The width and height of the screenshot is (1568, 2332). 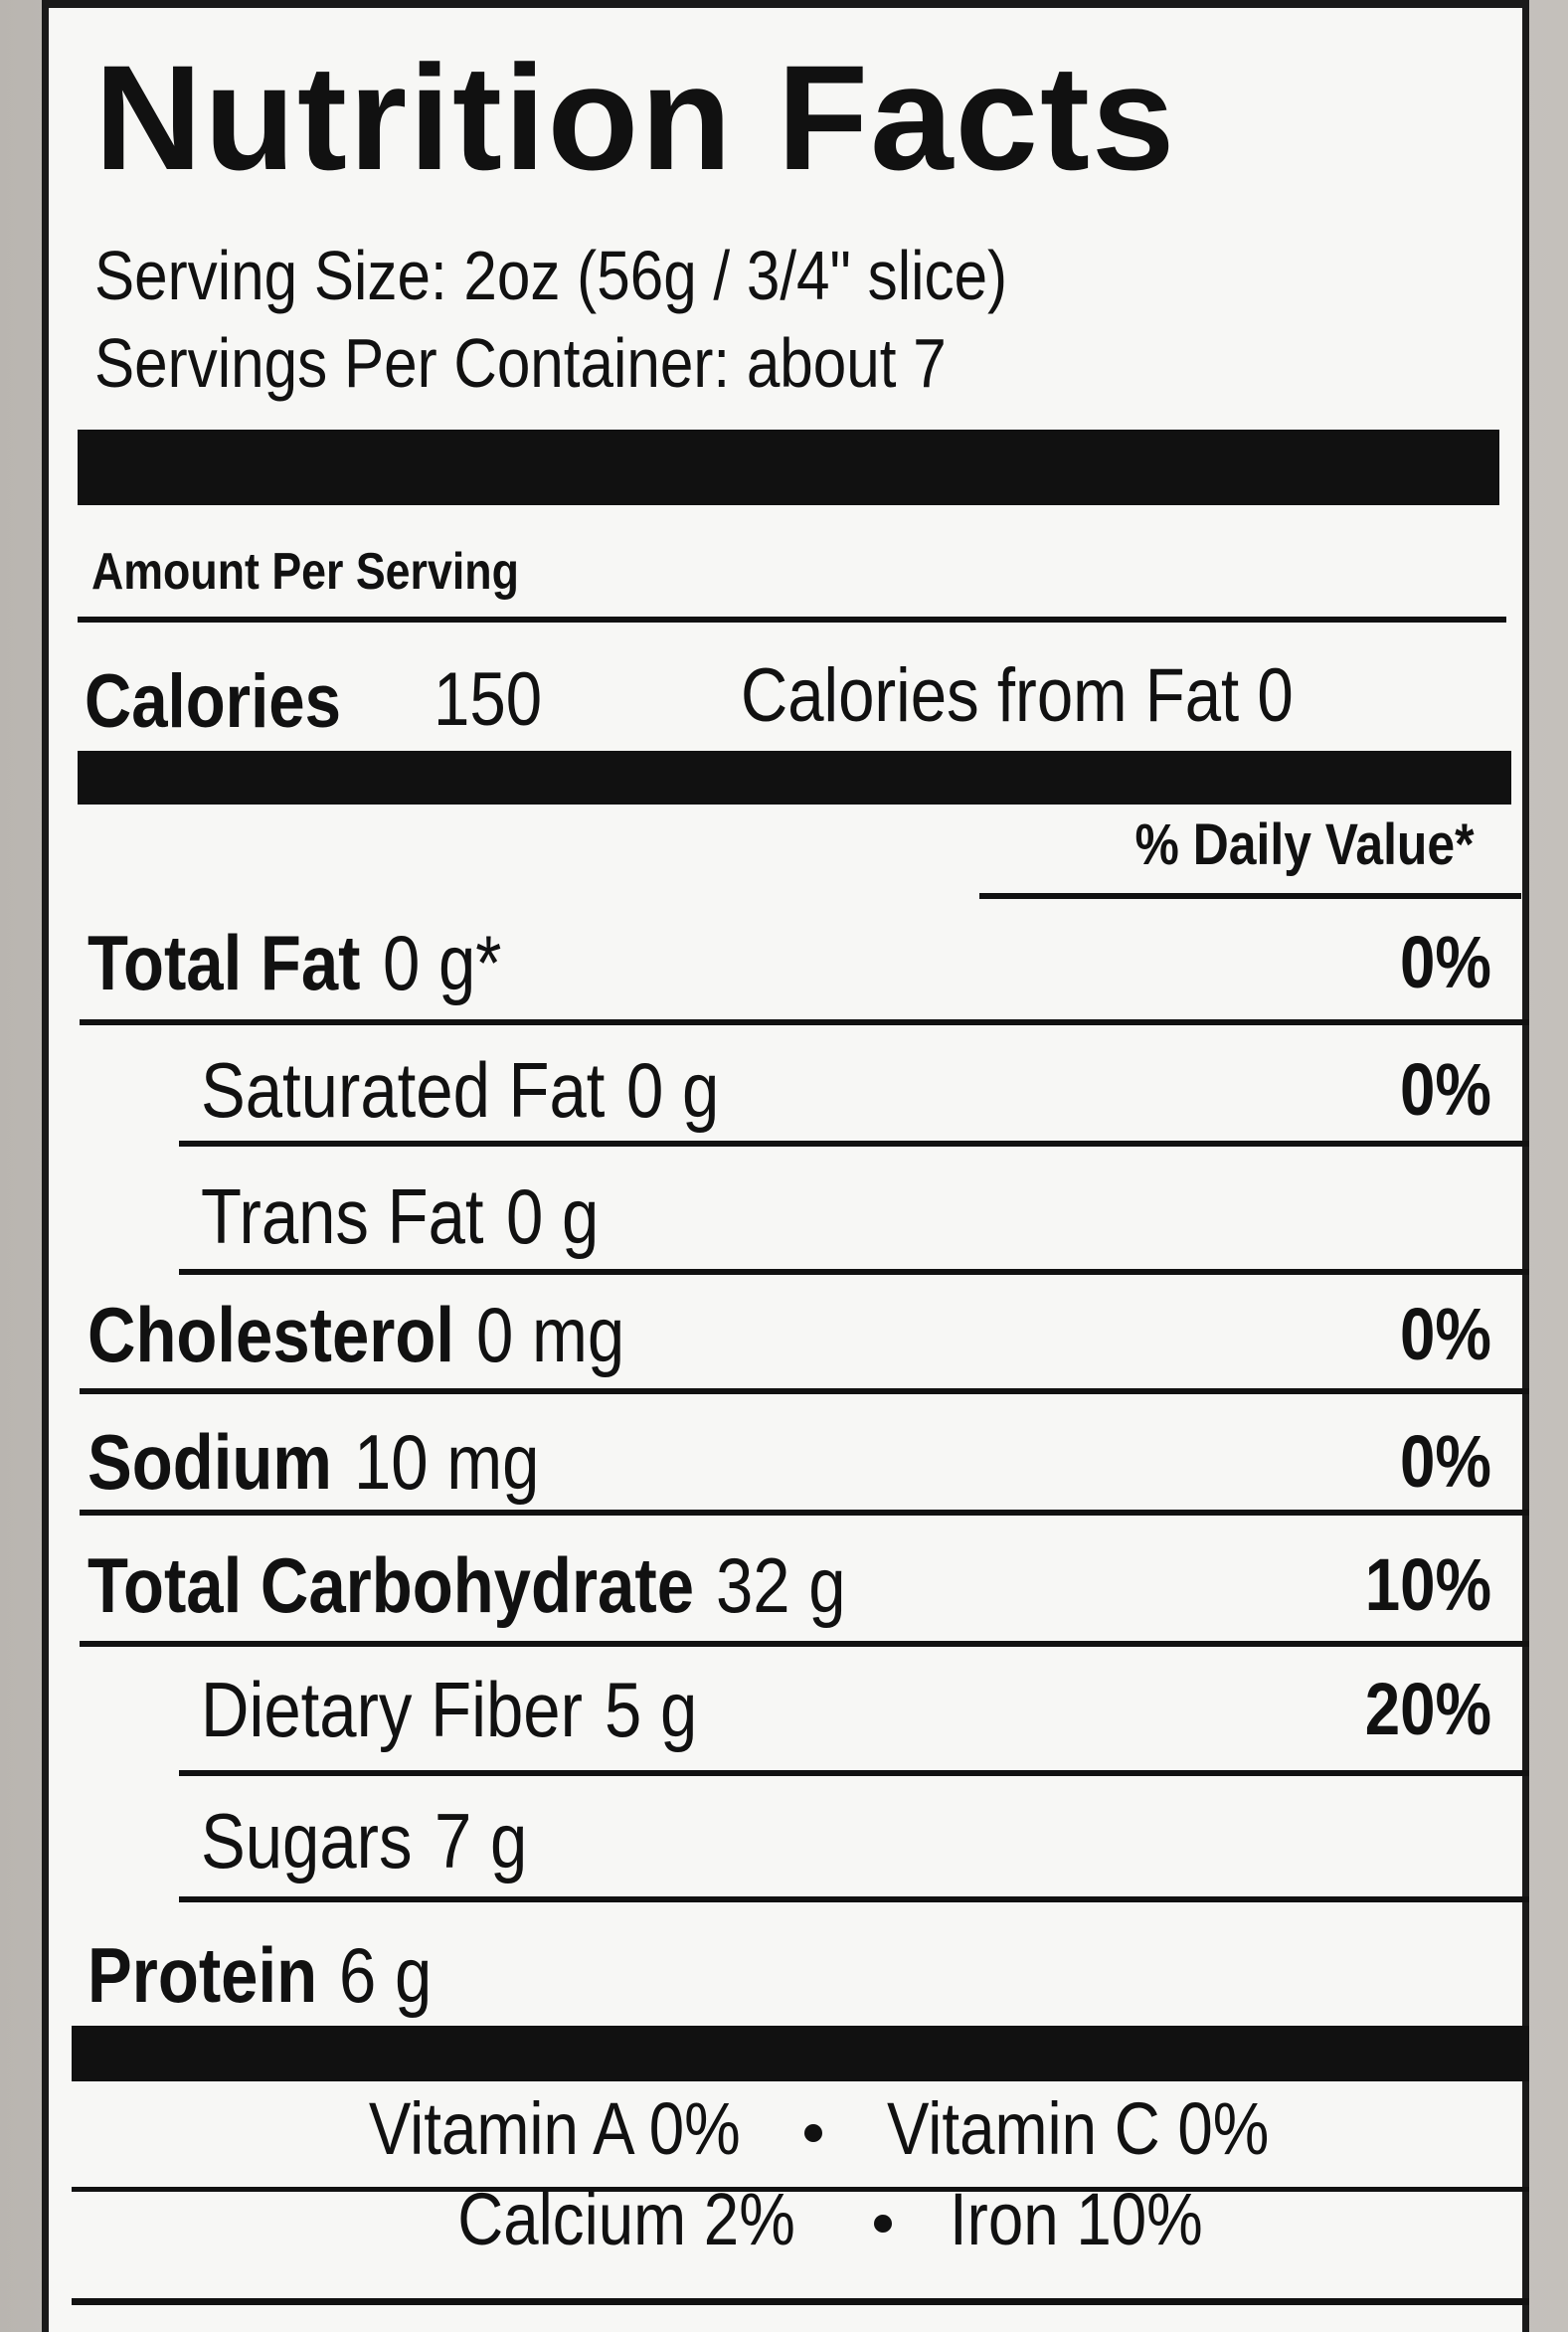 I want to click on nutrient-amount: 32 g, so click(x=781, y=1585).